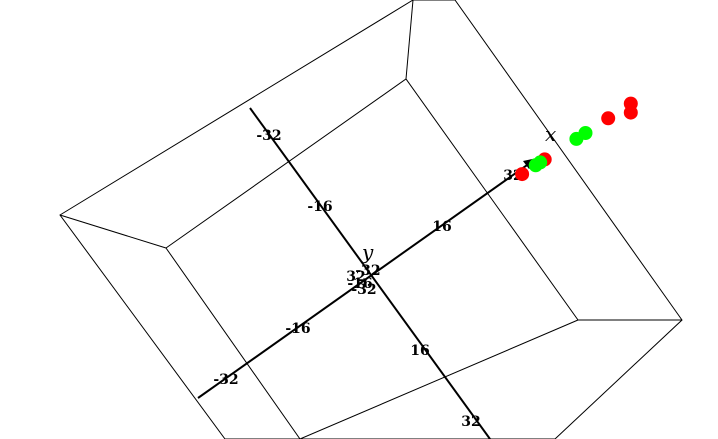 The height and width of the screenshot is (439, 718). Describe the element at coordinates (225, 380) in the screenshot. I see `x-tick-label: -32` at that location.